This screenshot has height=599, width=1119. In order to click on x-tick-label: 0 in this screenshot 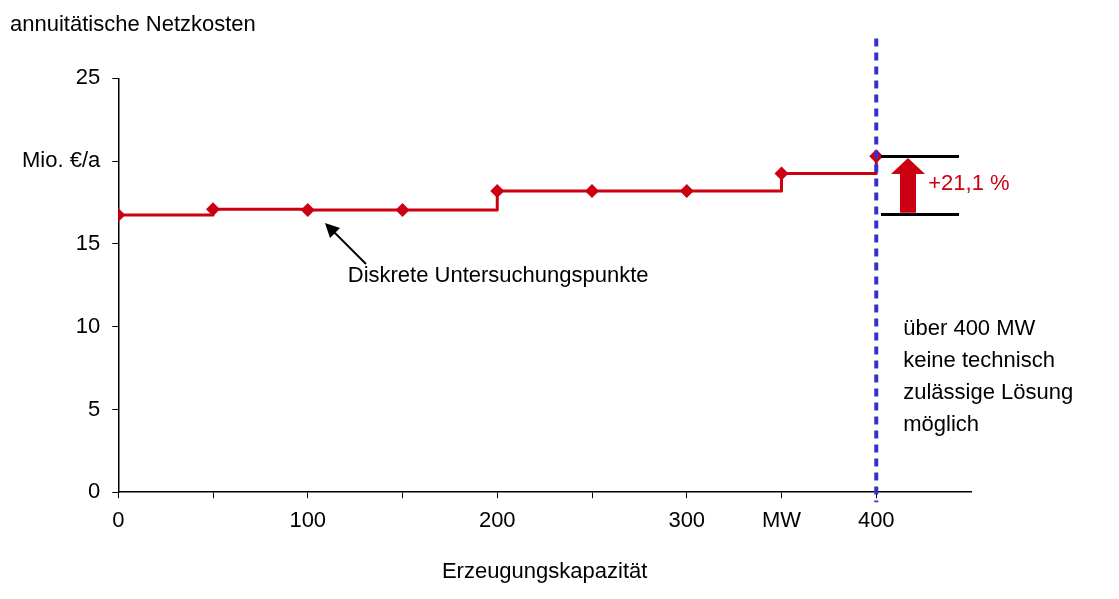, I will do `click(118, 520)`.